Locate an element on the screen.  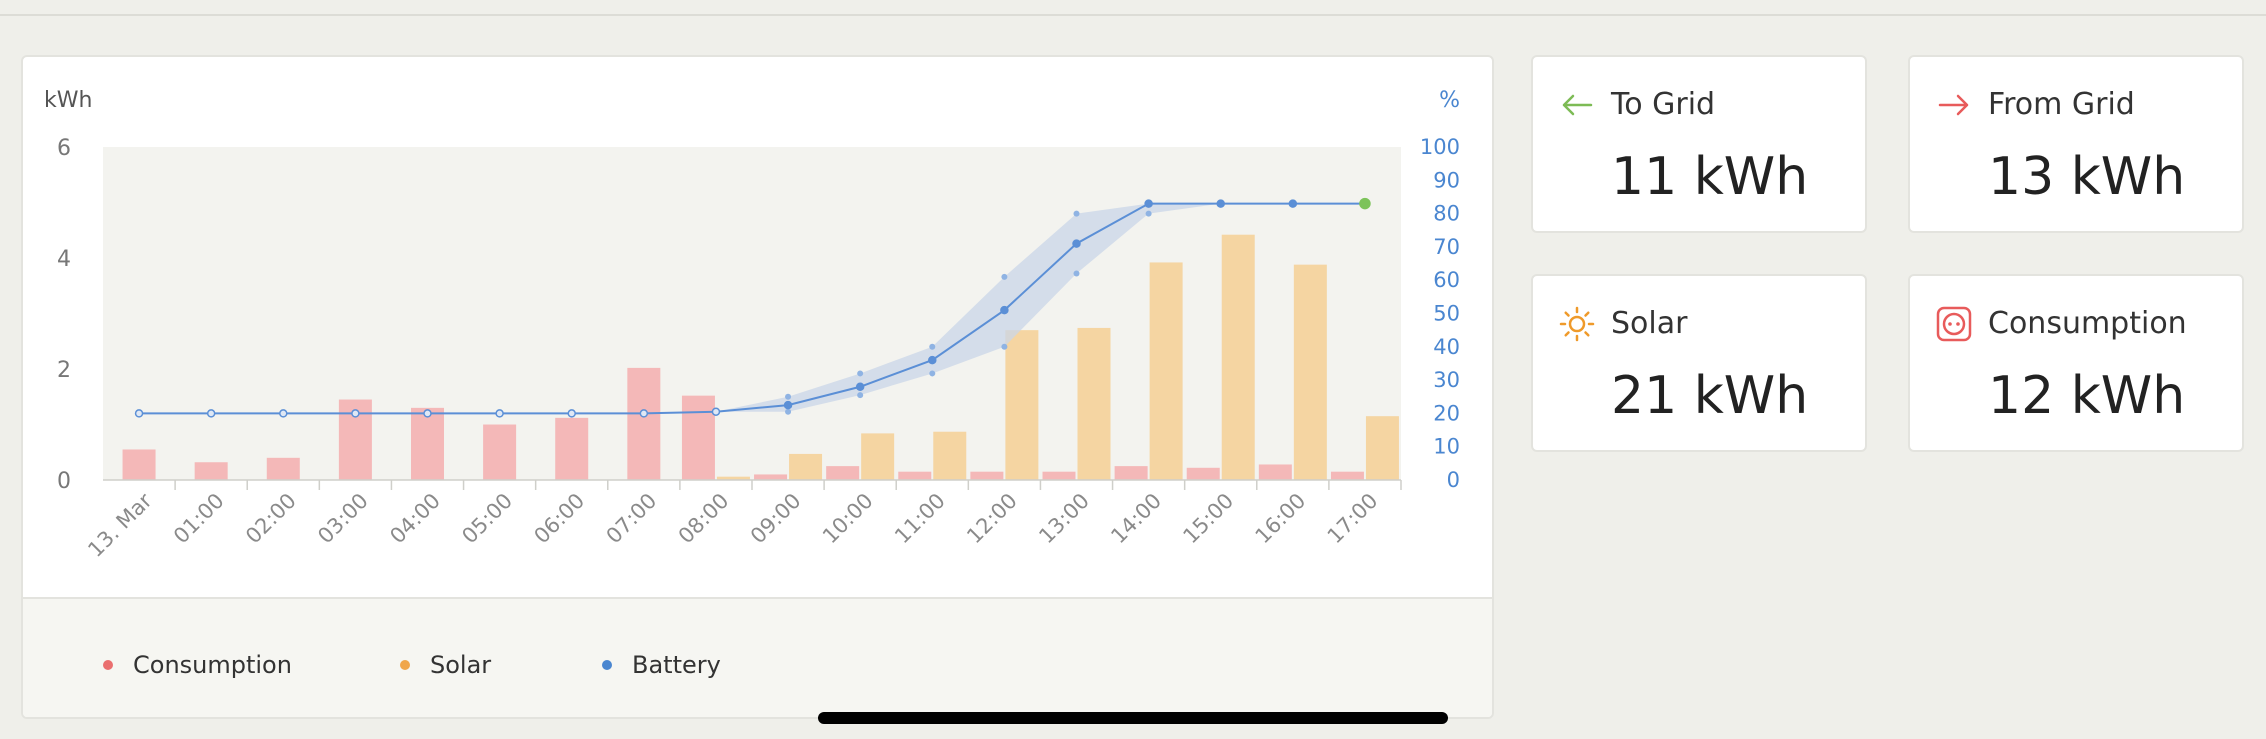
from-grid-value: 13 kWh is located at coordinates (2087, 177).